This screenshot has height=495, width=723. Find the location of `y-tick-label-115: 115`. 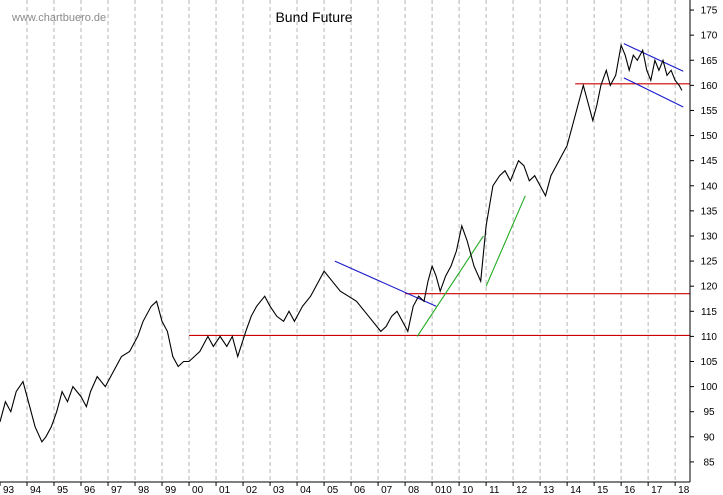

y-tick-label-115: 115 is located at coordinates (709, 312).